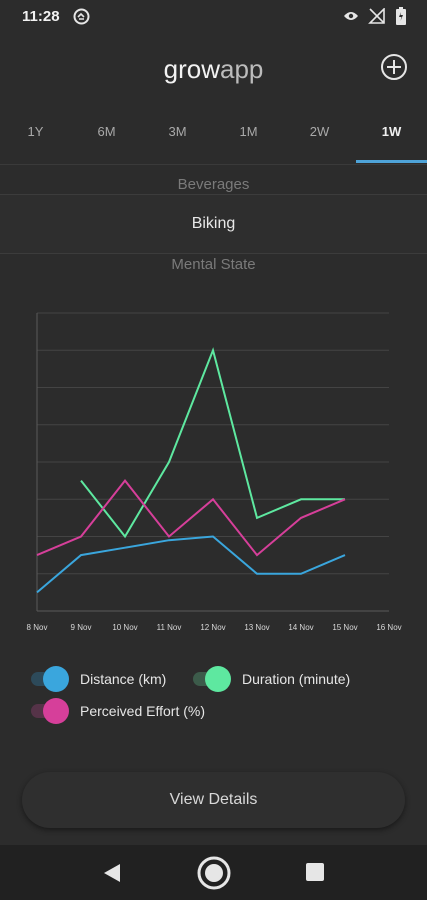 The width and height of the screenshot is (427, 900). I want to click on status-bar: 11:28, so click(213, 16).